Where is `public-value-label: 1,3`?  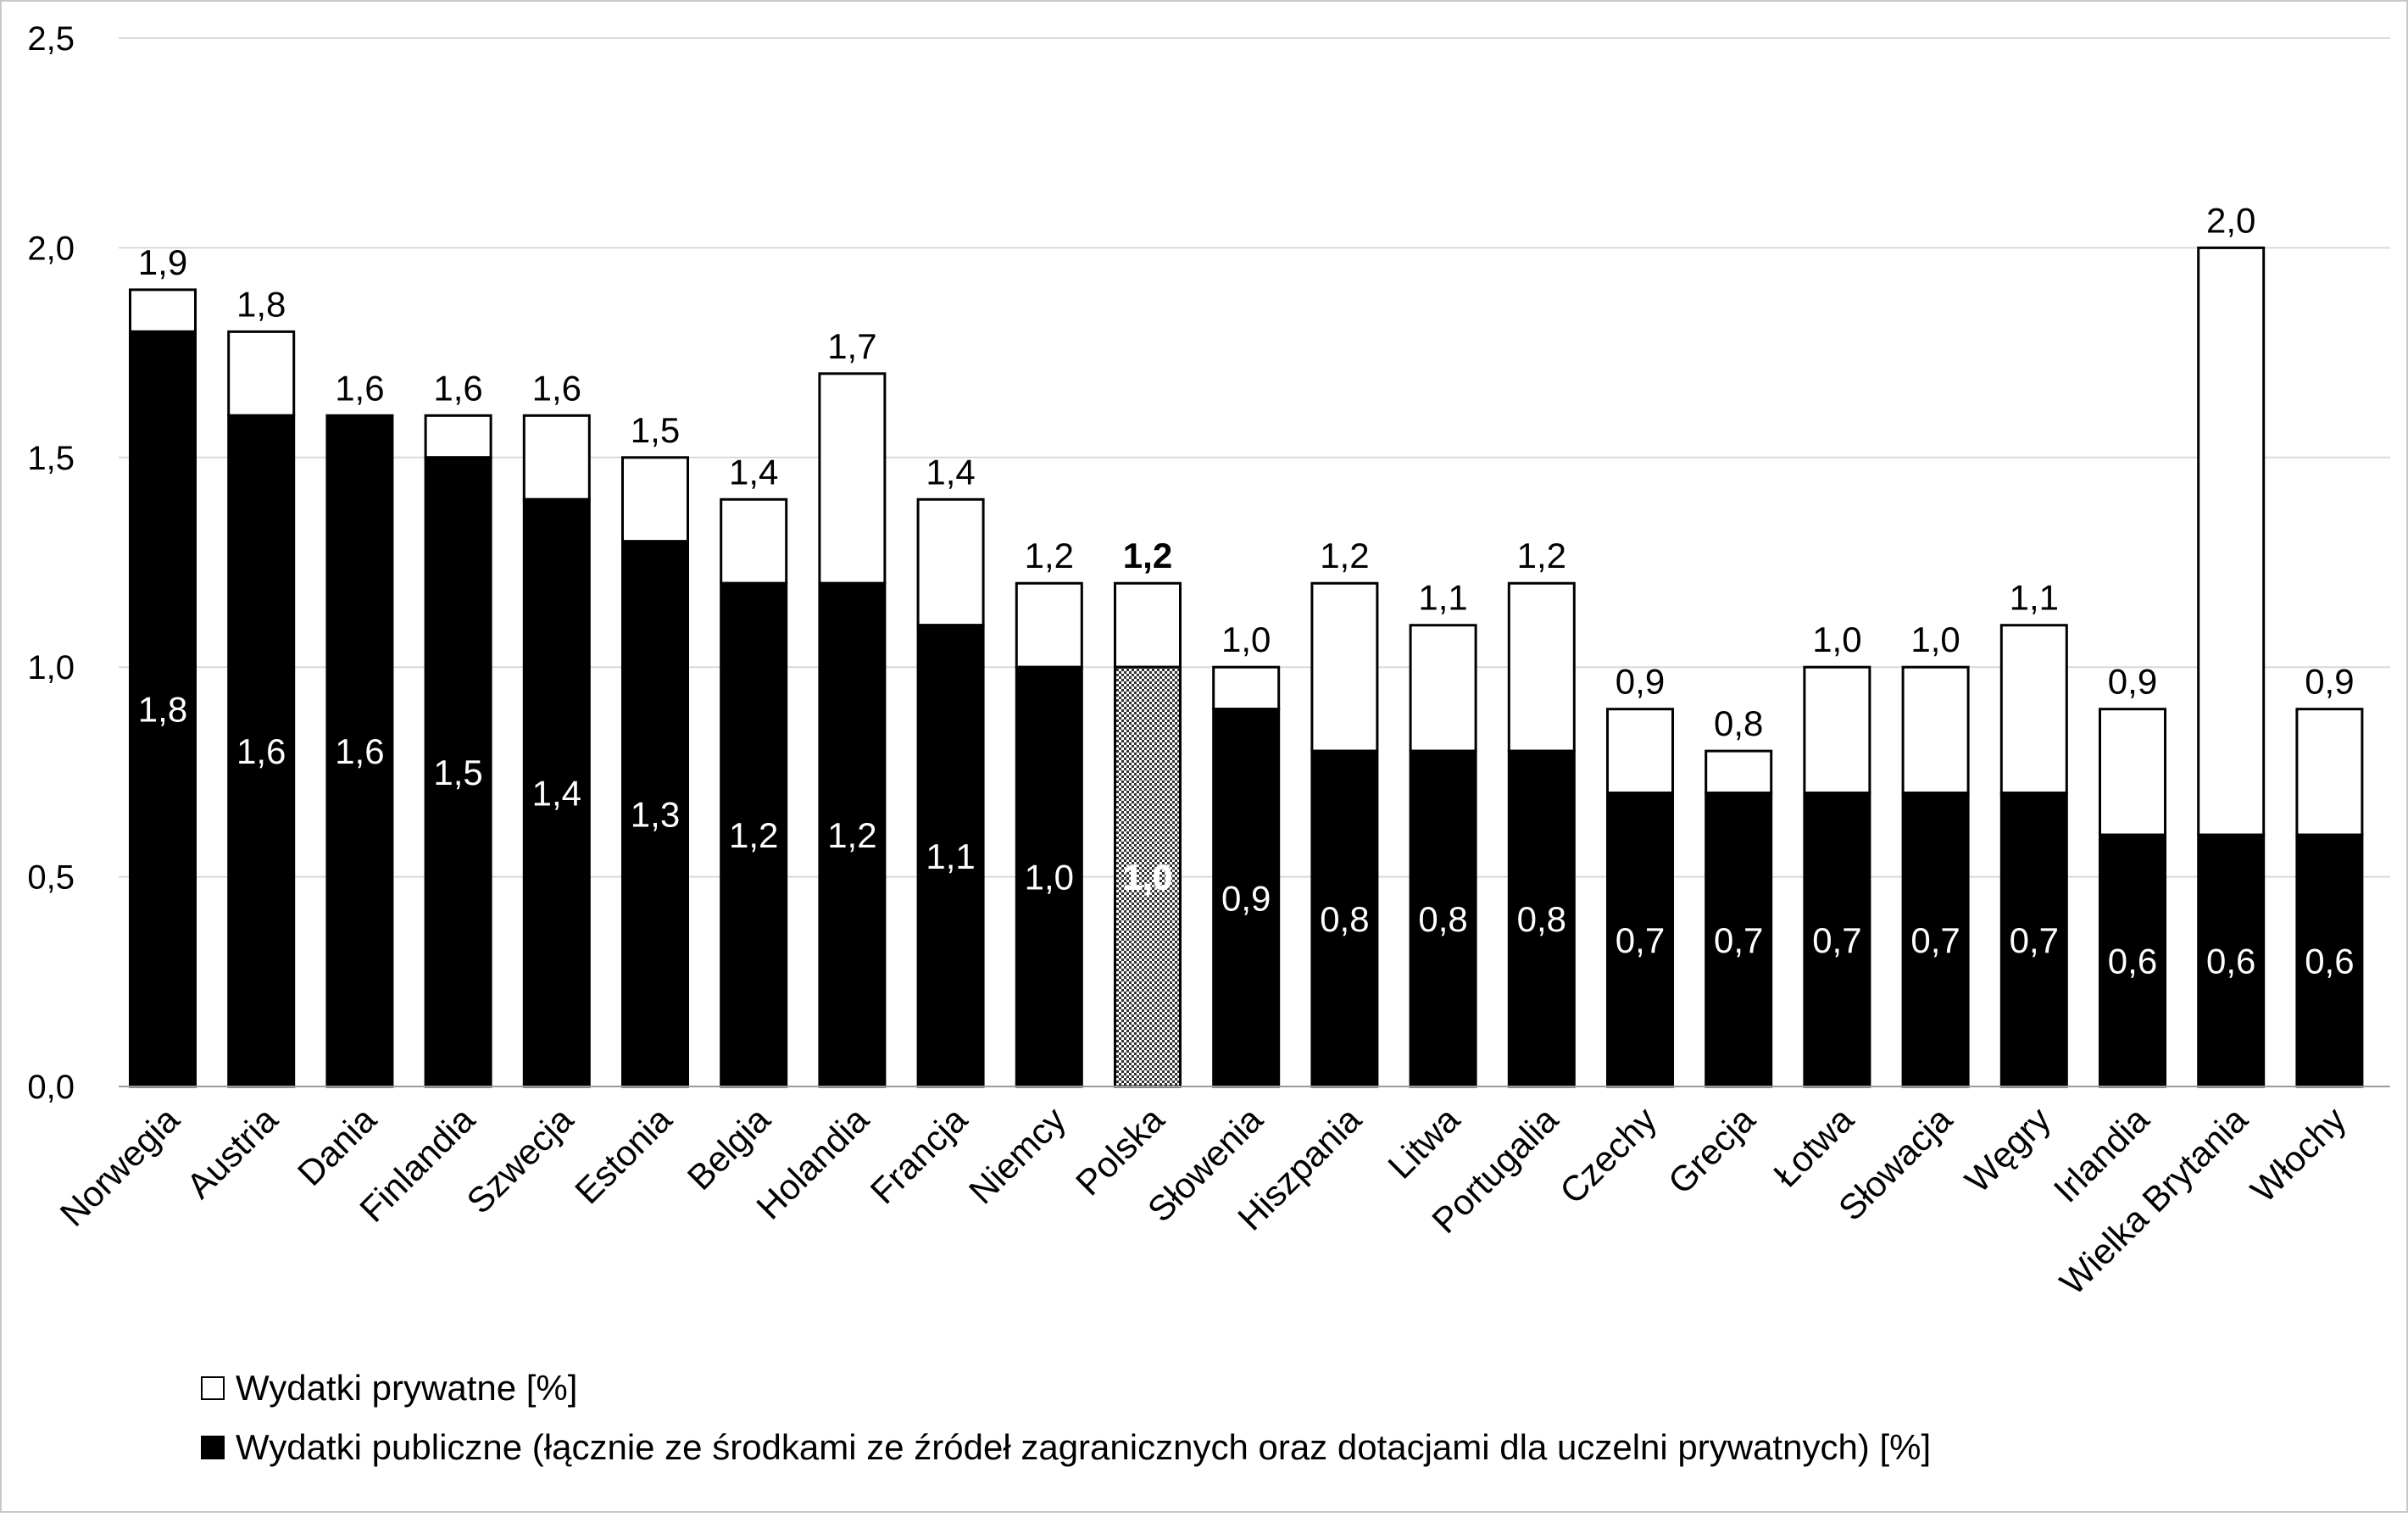 public-value-label: 1,3 is located at coordinates (655, 814).